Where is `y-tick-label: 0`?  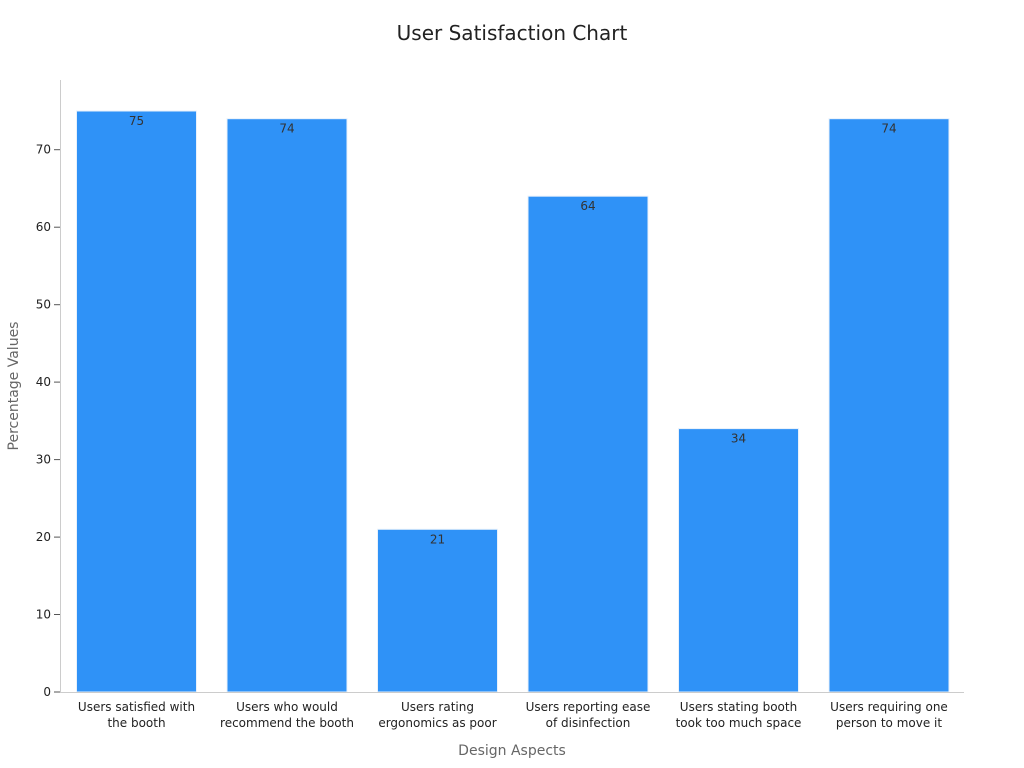 y-tick-label: 0 is located at coordinates (47, 692).